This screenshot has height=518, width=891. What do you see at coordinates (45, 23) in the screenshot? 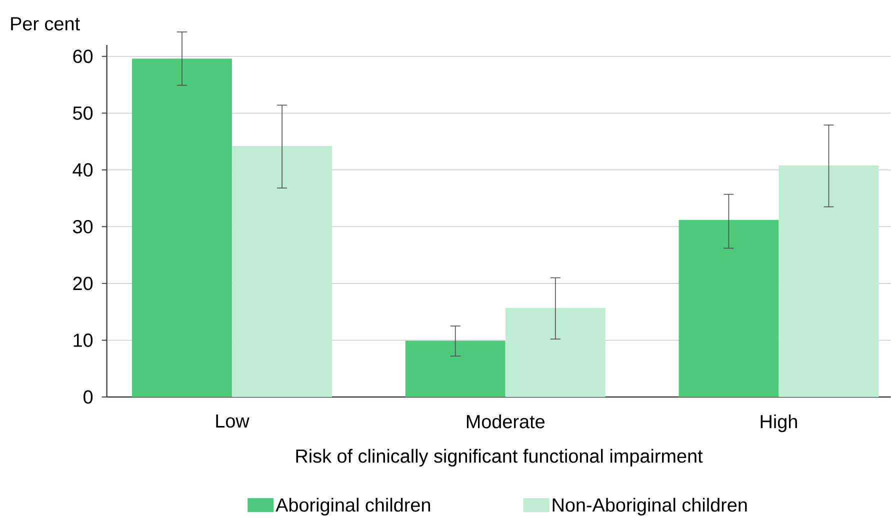
I see `y-axis-title: Per cent` at bounding box center [45, 23].